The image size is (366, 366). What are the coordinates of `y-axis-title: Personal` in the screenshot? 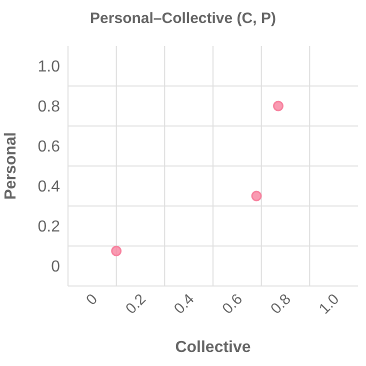 It's located at (11, 166).